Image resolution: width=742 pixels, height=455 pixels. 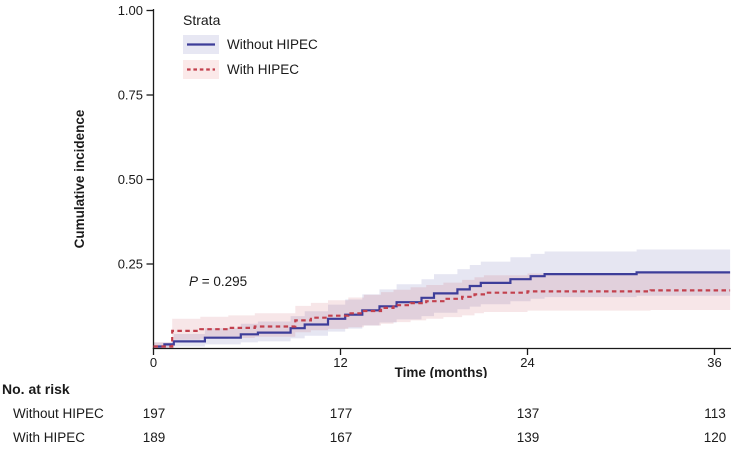 I want to click on y-axis-title: Cumulative incidence, so click(x=79, y=178).